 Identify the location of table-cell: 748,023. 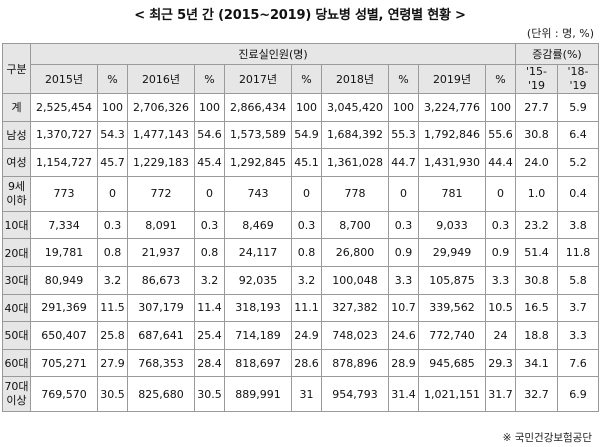
(355, 335).